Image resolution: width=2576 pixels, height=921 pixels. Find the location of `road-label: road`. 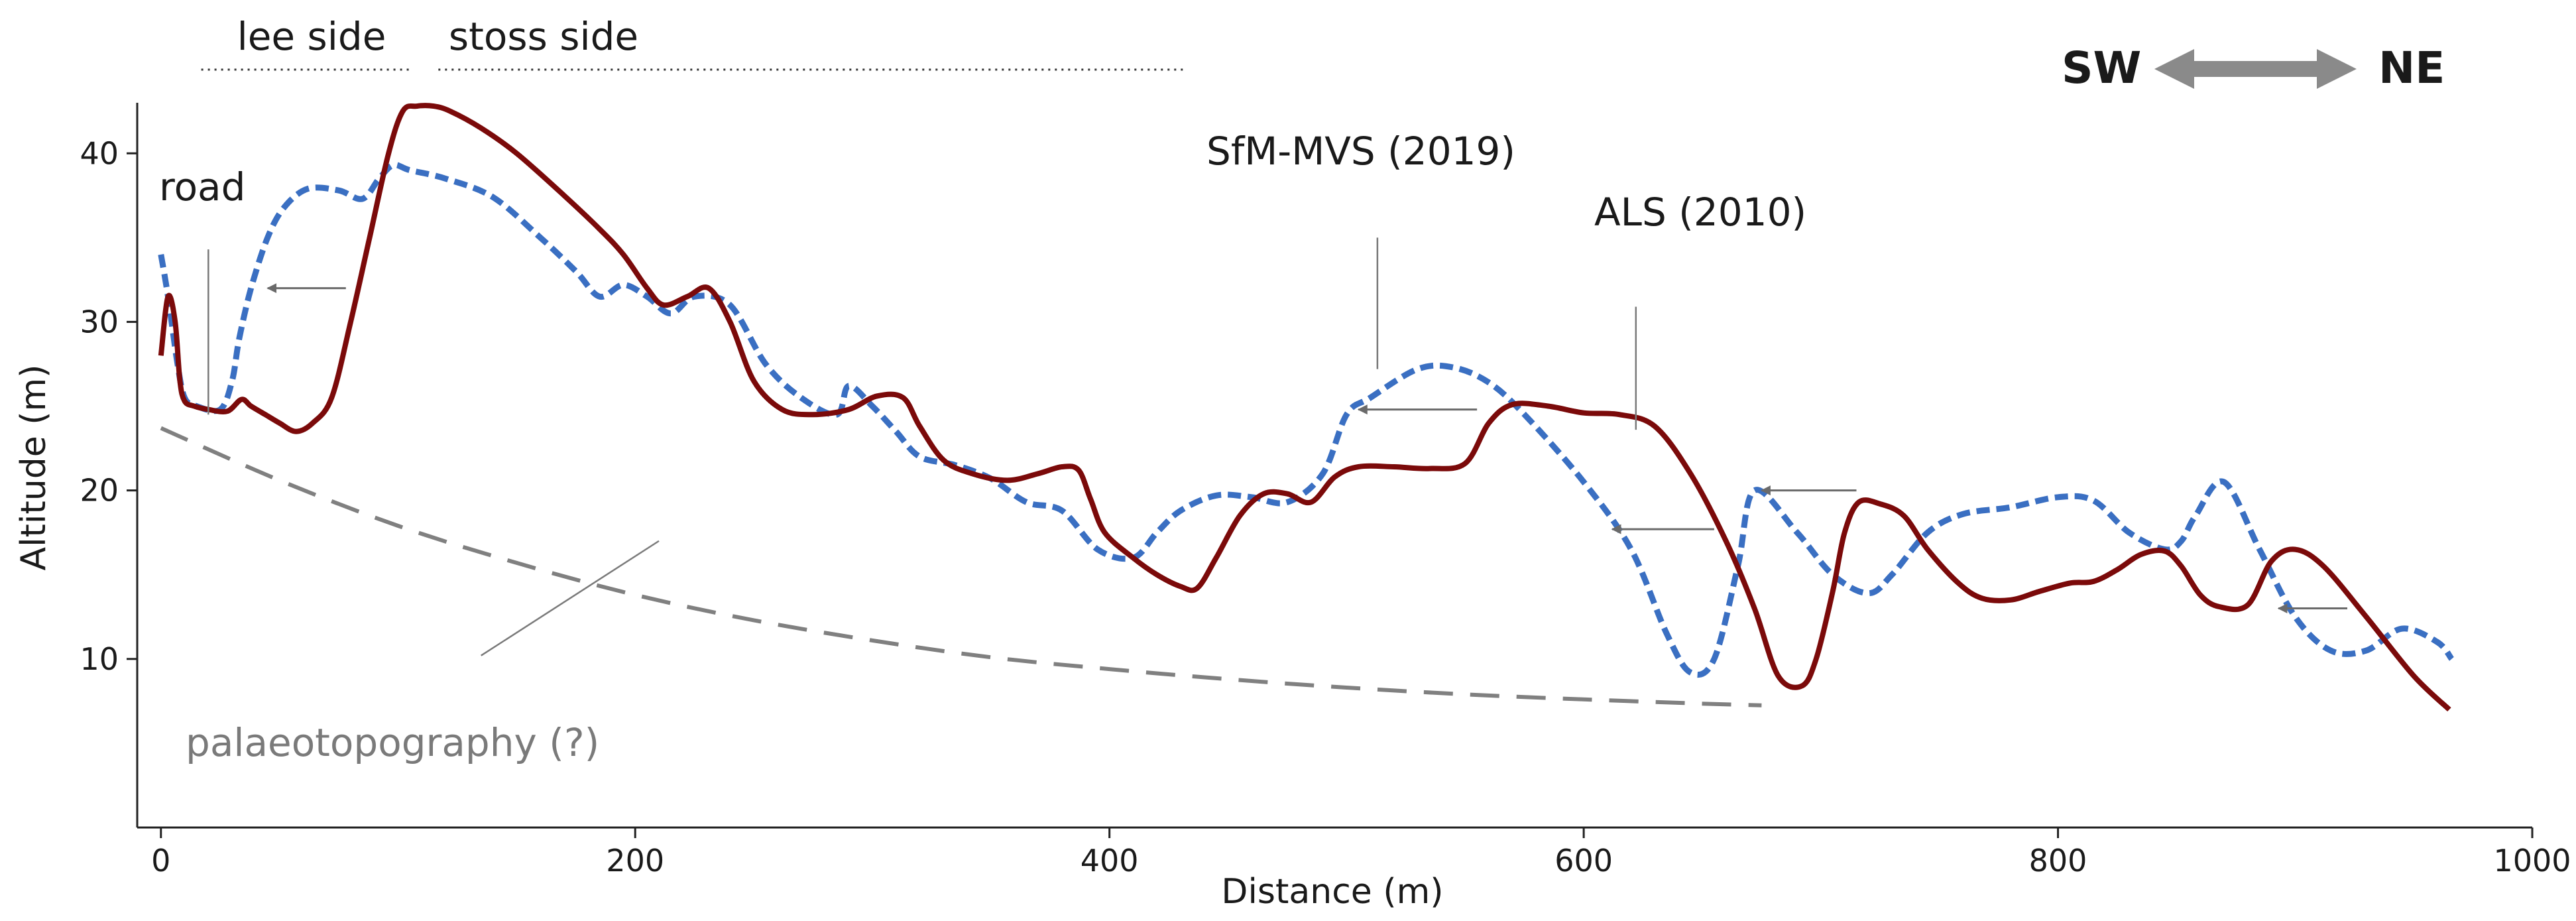

road-label: road is located at coordinates (202, 187).